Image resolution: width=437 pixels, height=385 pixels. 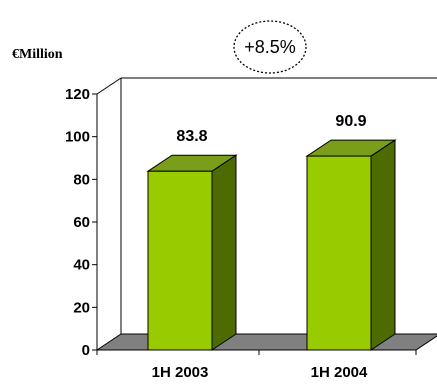 I want to click on growth-annotation-text: +8.5%, so click(x=270, y=47).